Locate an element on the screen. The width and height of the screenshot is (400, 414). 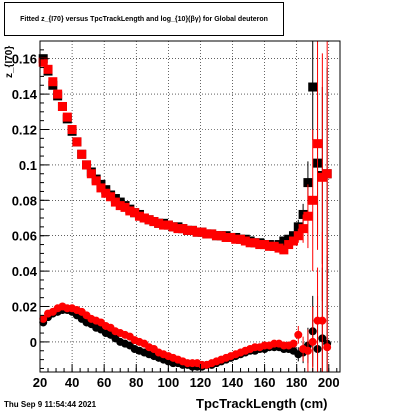
x-tick-label: 200 is located at coordinates (329, 382).